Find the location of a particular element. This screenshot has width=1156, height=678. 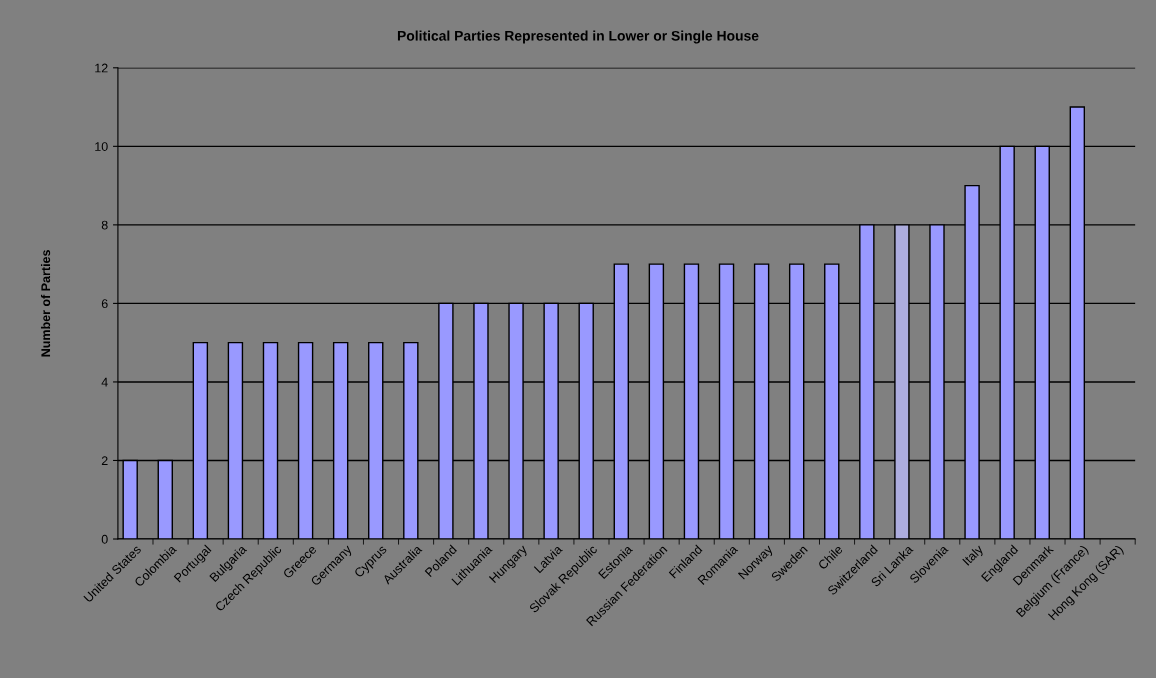

chart-title: Political Parties Represented in Lower or Single House is located at coordinates (578, 37).